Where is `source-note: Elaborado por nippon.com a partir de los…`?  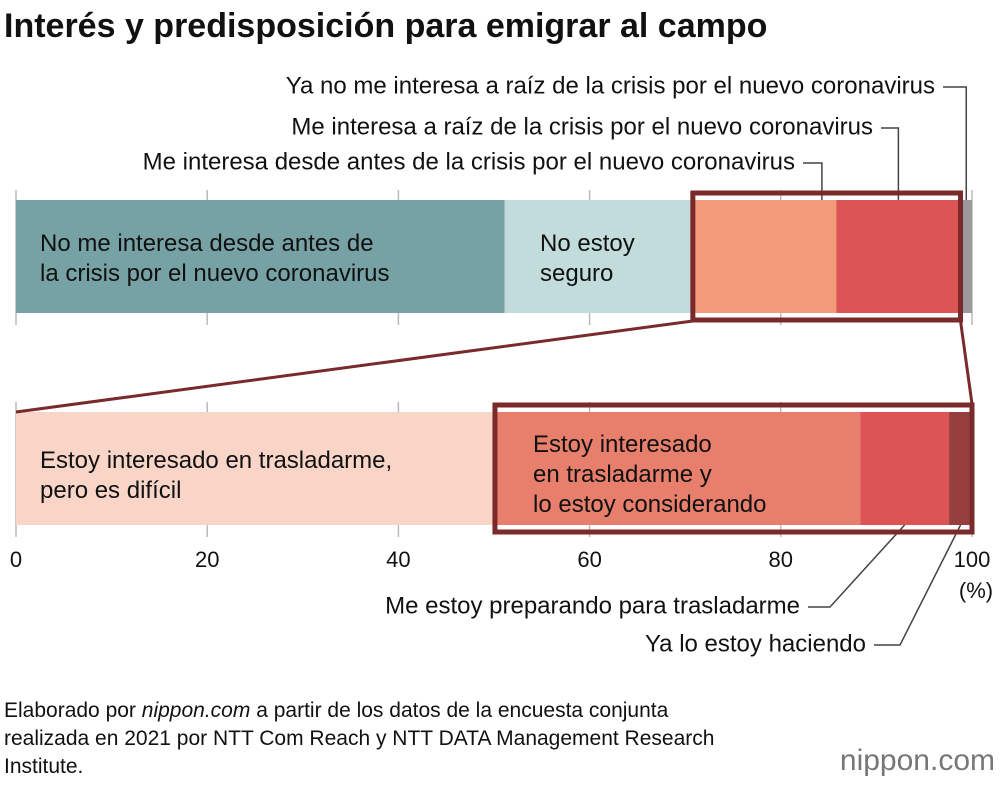 source-note: Elaborado por nippon.com a partir de los… is located at coordinates (364, 739).